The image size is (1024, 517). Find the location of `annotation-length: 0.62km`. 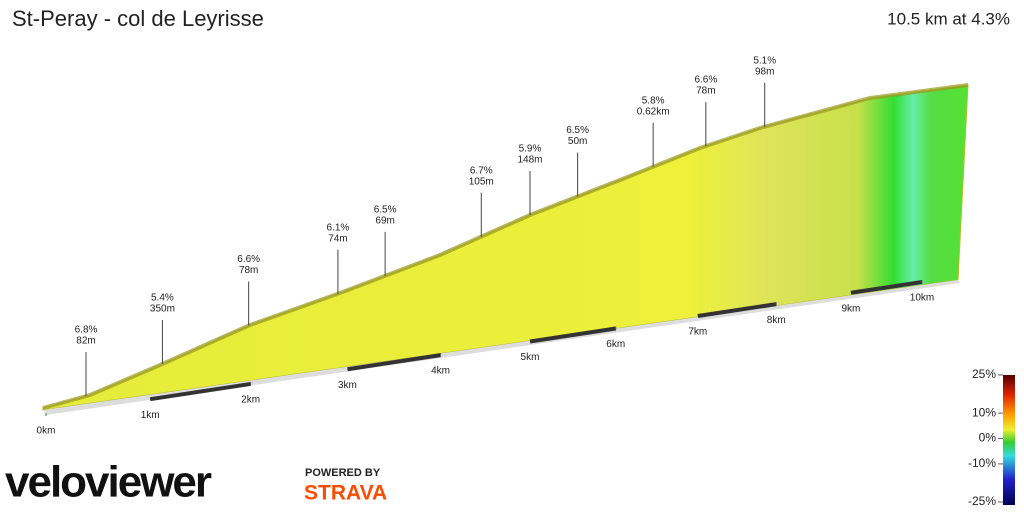

annotation-length: 0.62km is located at coordinates (653, 111).